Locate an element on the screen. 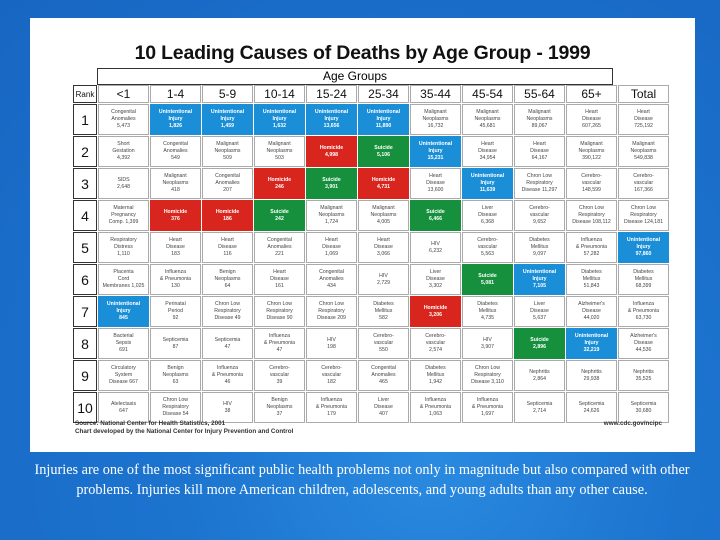  cause-cell: Chron Low Respiratory Disease 124,181 is located at coordinates (643, 215).